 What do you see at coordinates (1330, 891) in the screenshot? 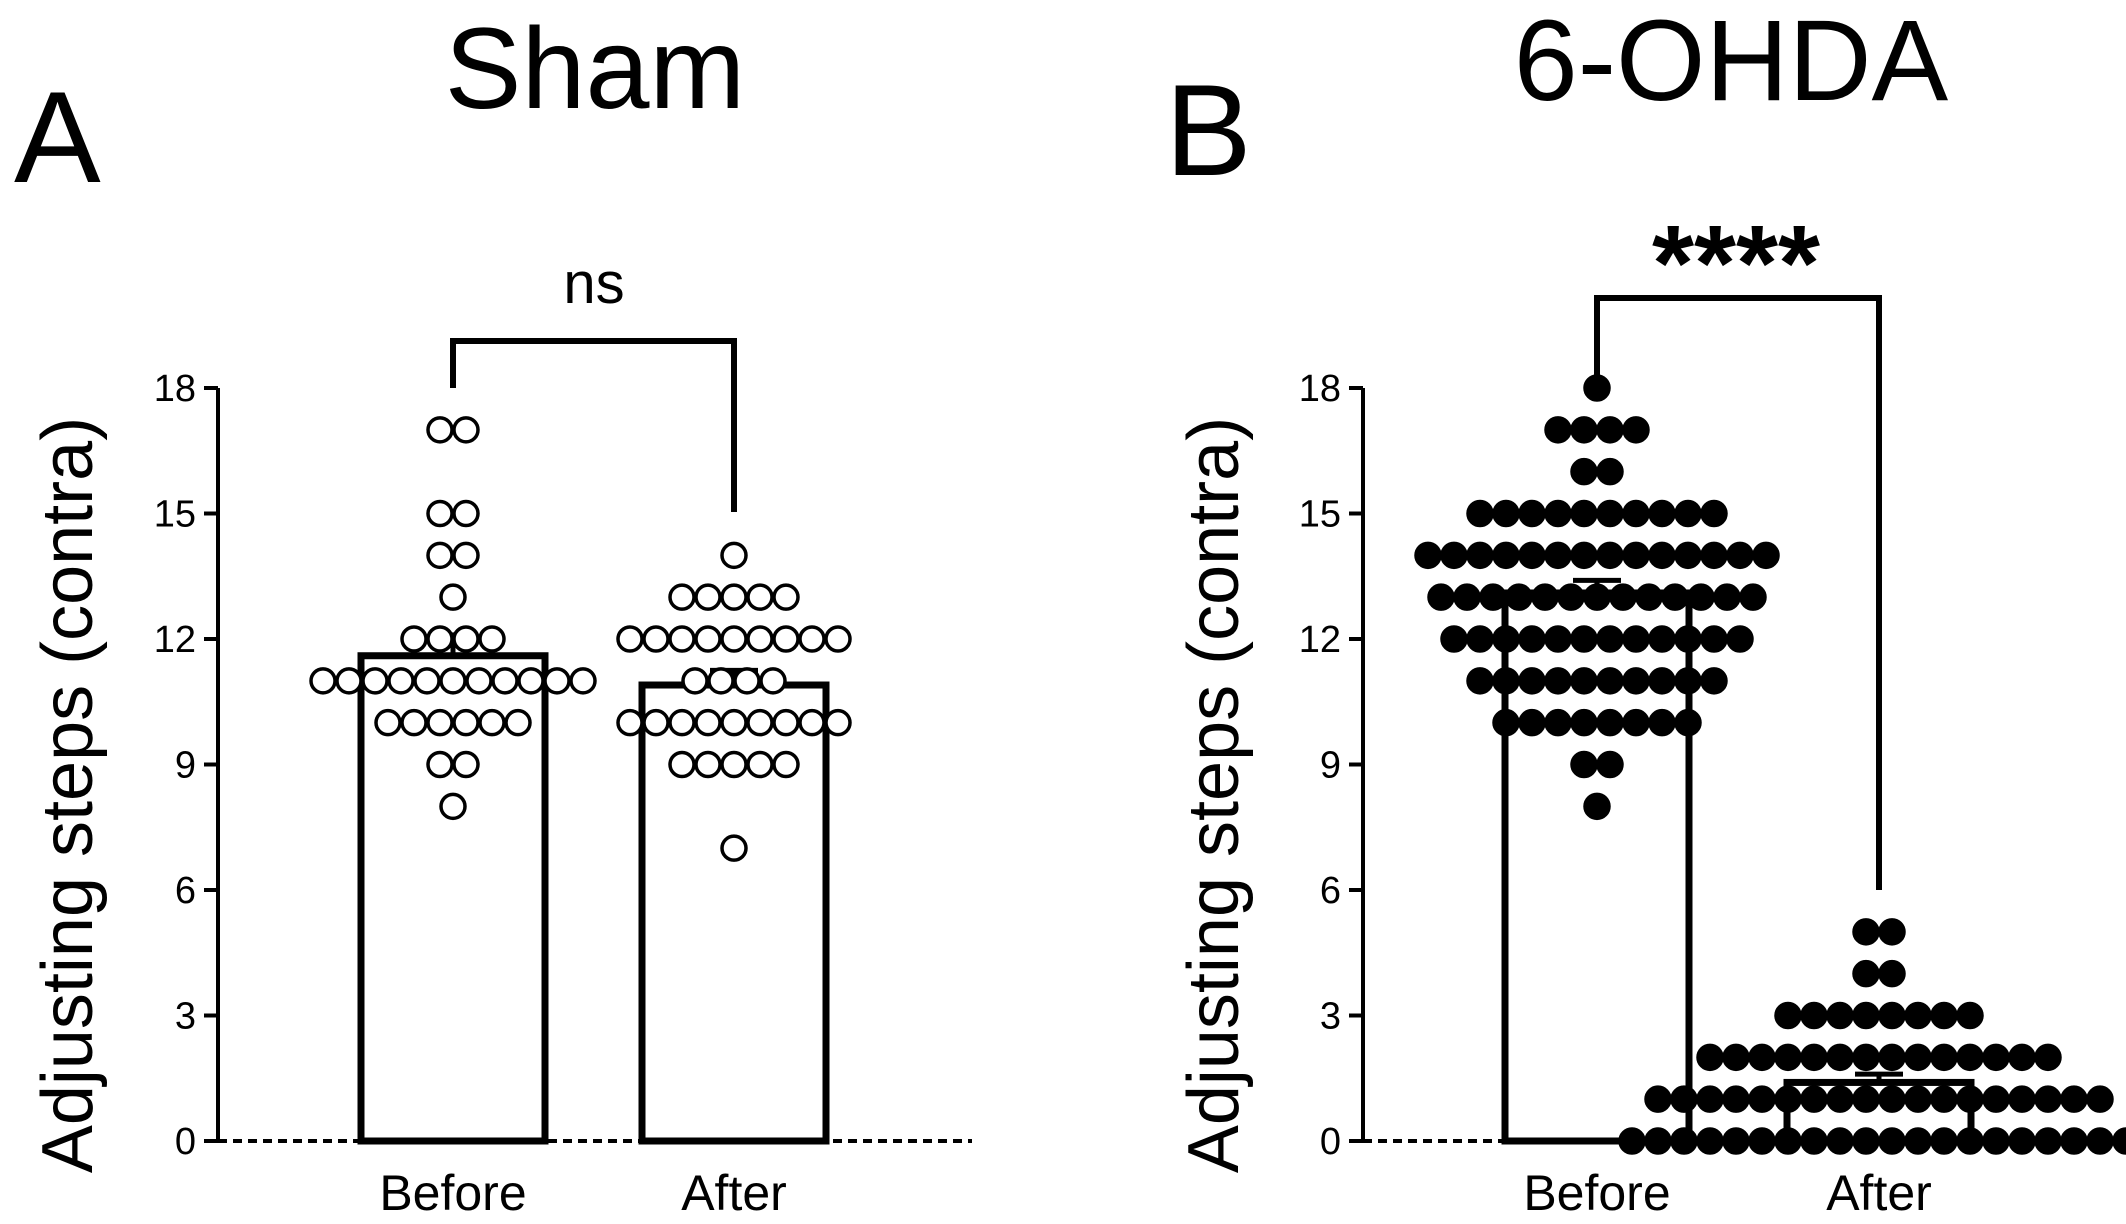
I see `panel-b-y-tick-label: 6` at bounding box center [1330, 891].